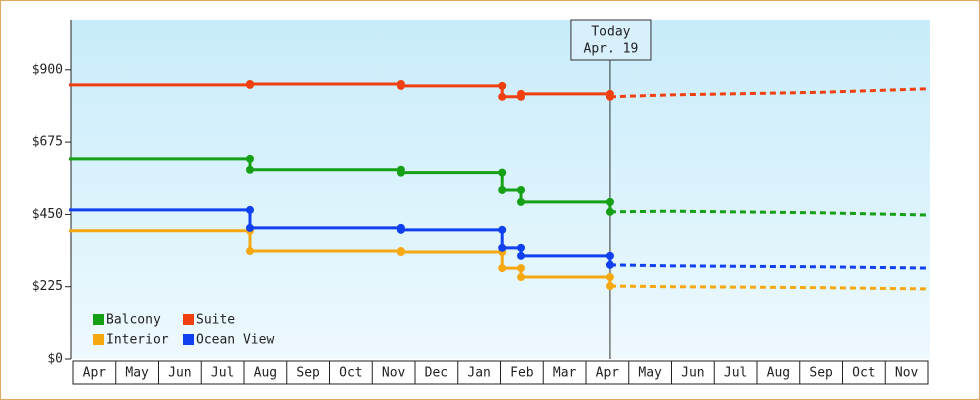 Image resolution: width=980 pixels, height=400 pixels. Describe the element at coordinates (47, 142) in the screenshot. I see `y-tick-label: $675` at that location.